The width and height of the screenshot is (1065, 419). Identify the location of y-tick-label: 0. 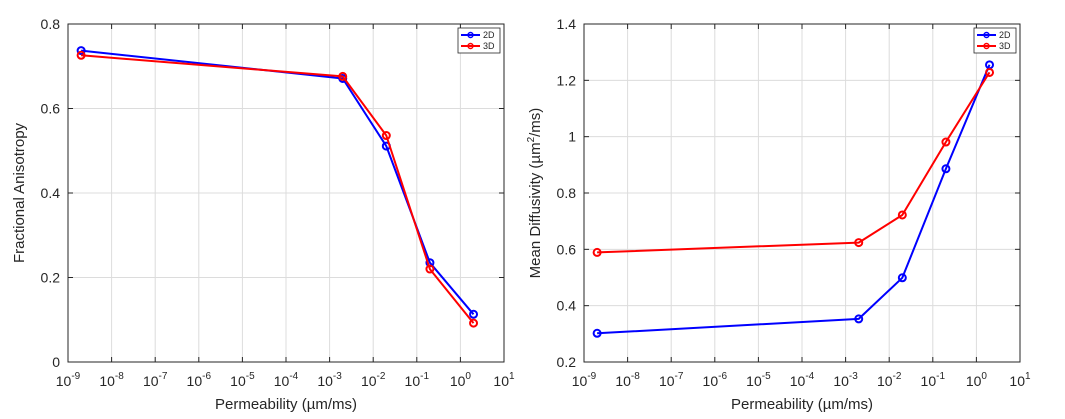
(56, 362).